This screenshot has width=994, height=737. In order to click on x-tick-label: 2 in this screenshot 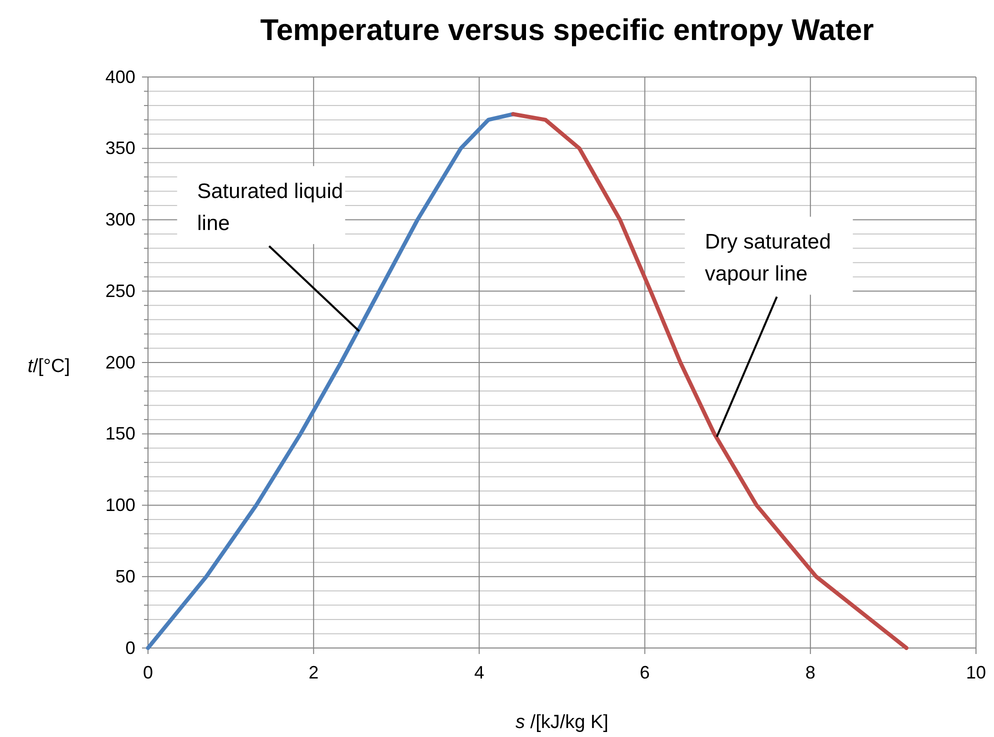, I will do `click(313, 672)`.